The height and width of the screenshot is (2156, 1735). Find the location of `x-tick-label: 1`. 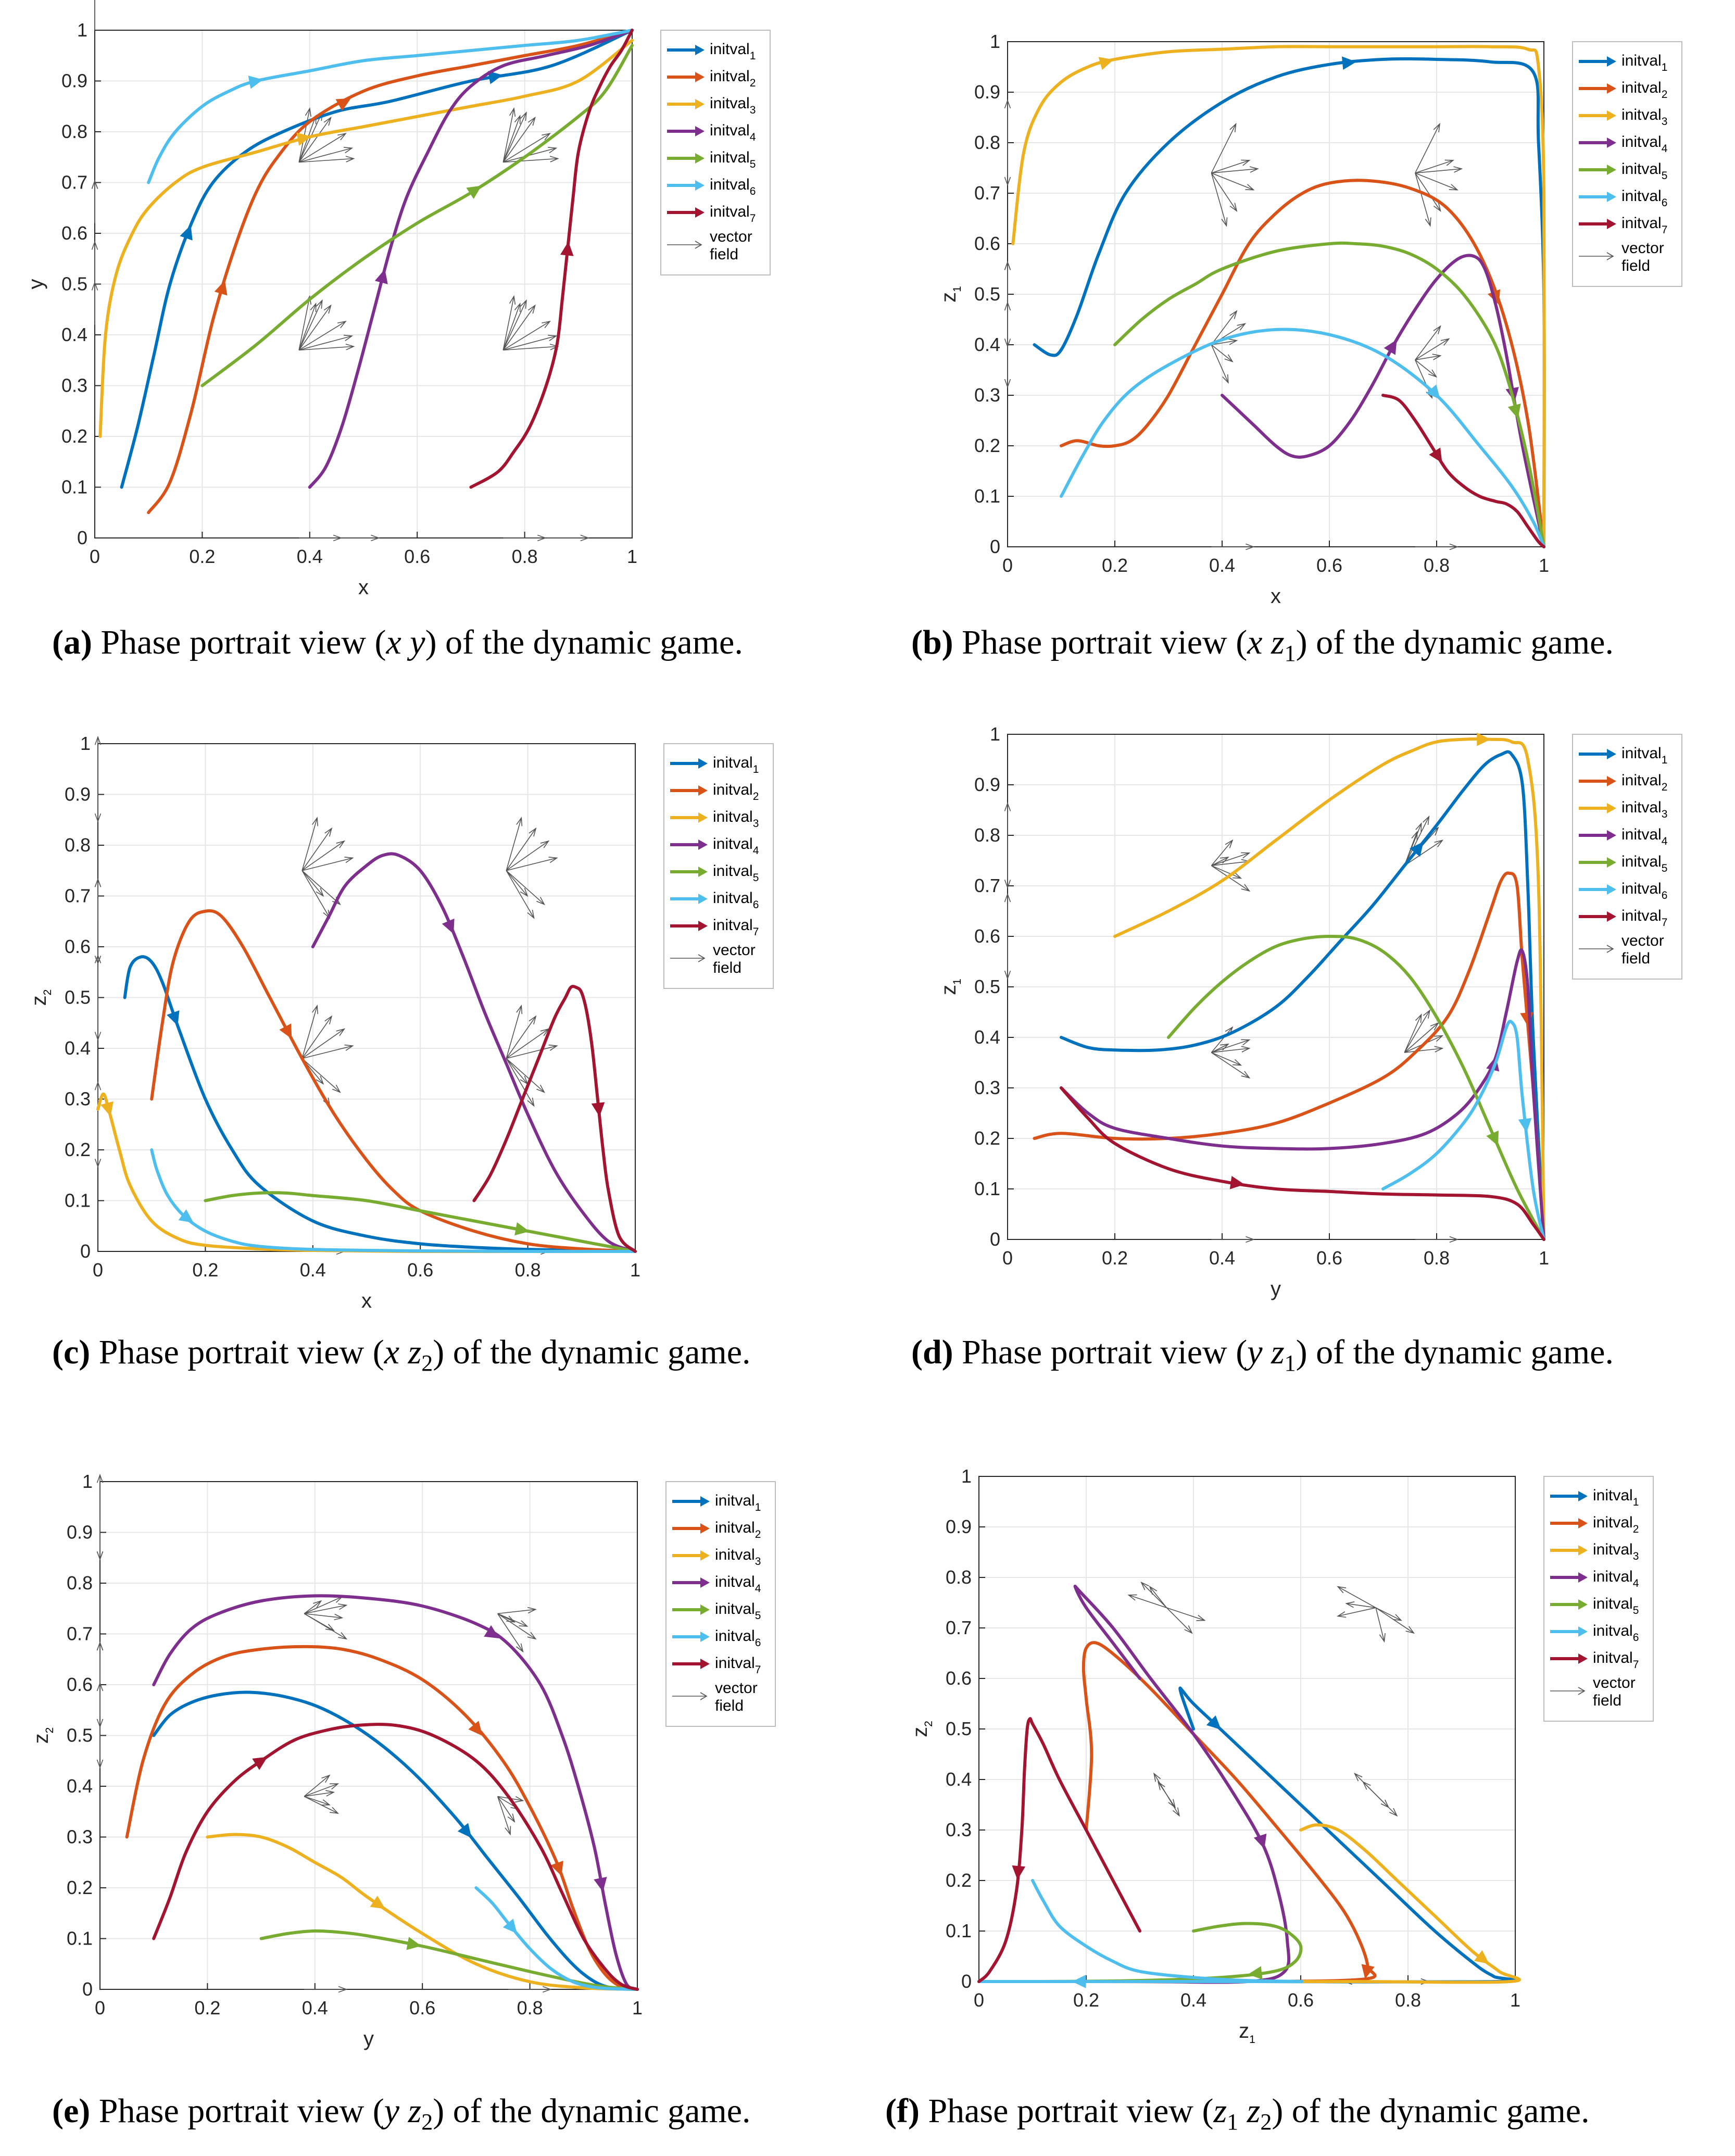

x-tick-label: 1 is located at coordinates (1515, 2000).